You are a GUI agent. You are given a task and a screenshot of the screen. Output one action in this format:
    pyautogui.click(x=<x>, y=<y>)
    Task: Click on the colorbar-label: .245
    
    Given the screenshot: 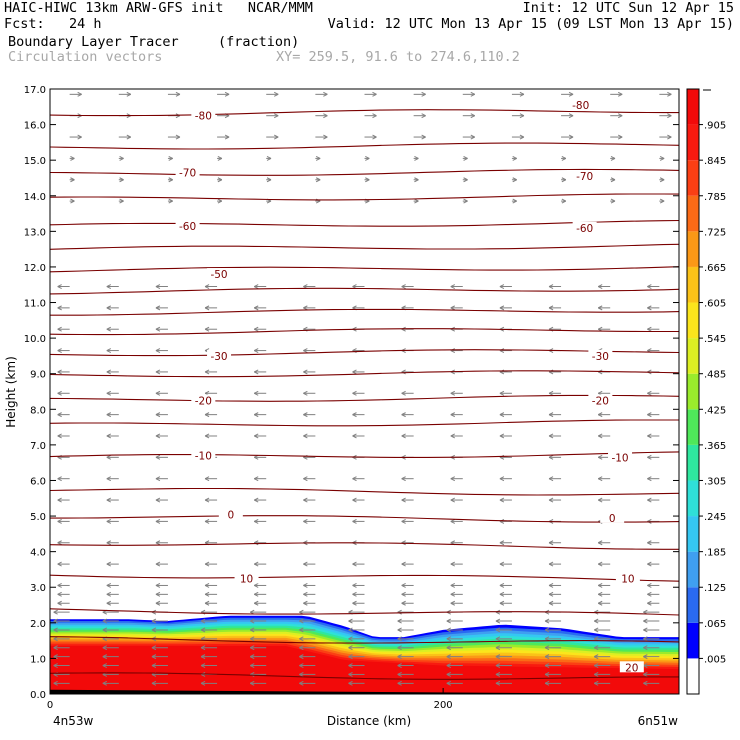 What is the action you would take?
    pyautogui.click(x=715, y=517)
    